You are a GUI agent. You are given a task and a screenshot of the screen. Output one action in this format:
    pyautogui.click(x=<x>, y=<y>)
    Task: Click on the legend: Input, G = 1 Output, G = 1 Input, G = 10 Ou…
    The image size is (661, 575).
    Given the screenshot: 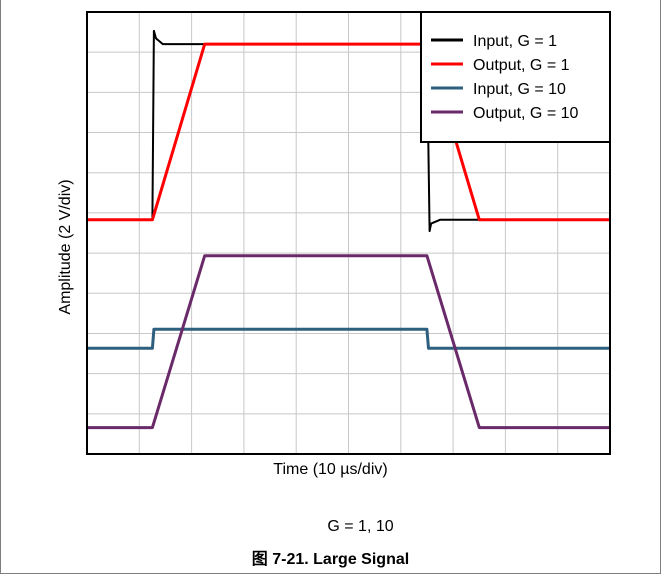 What is the action you would take?
    pyautogui.click(x=515, y=77)
    